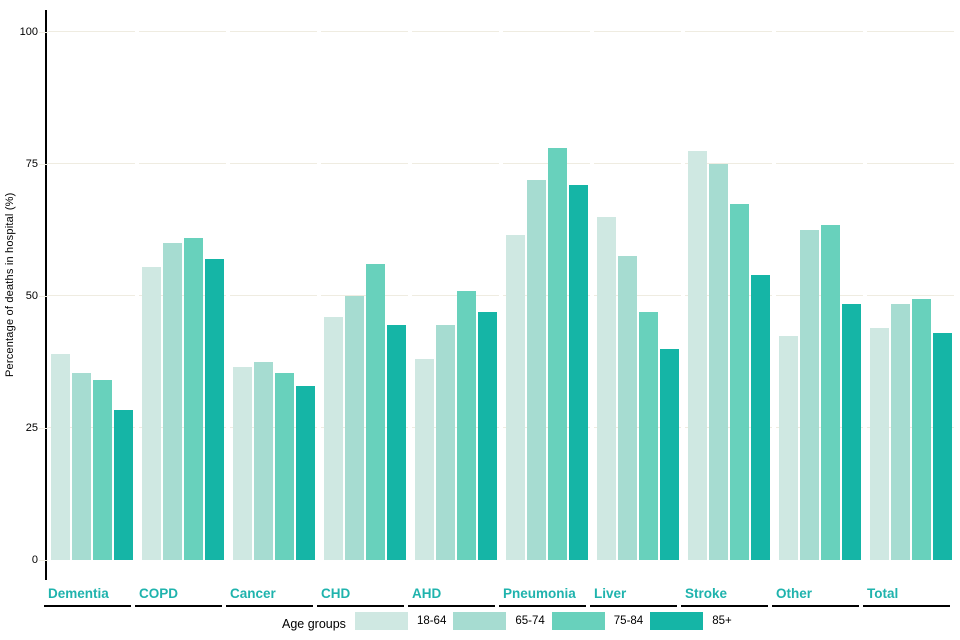 This screenshot has height=640, width=960. I want to click on bar-group-pneumonia, so click(546, 354).